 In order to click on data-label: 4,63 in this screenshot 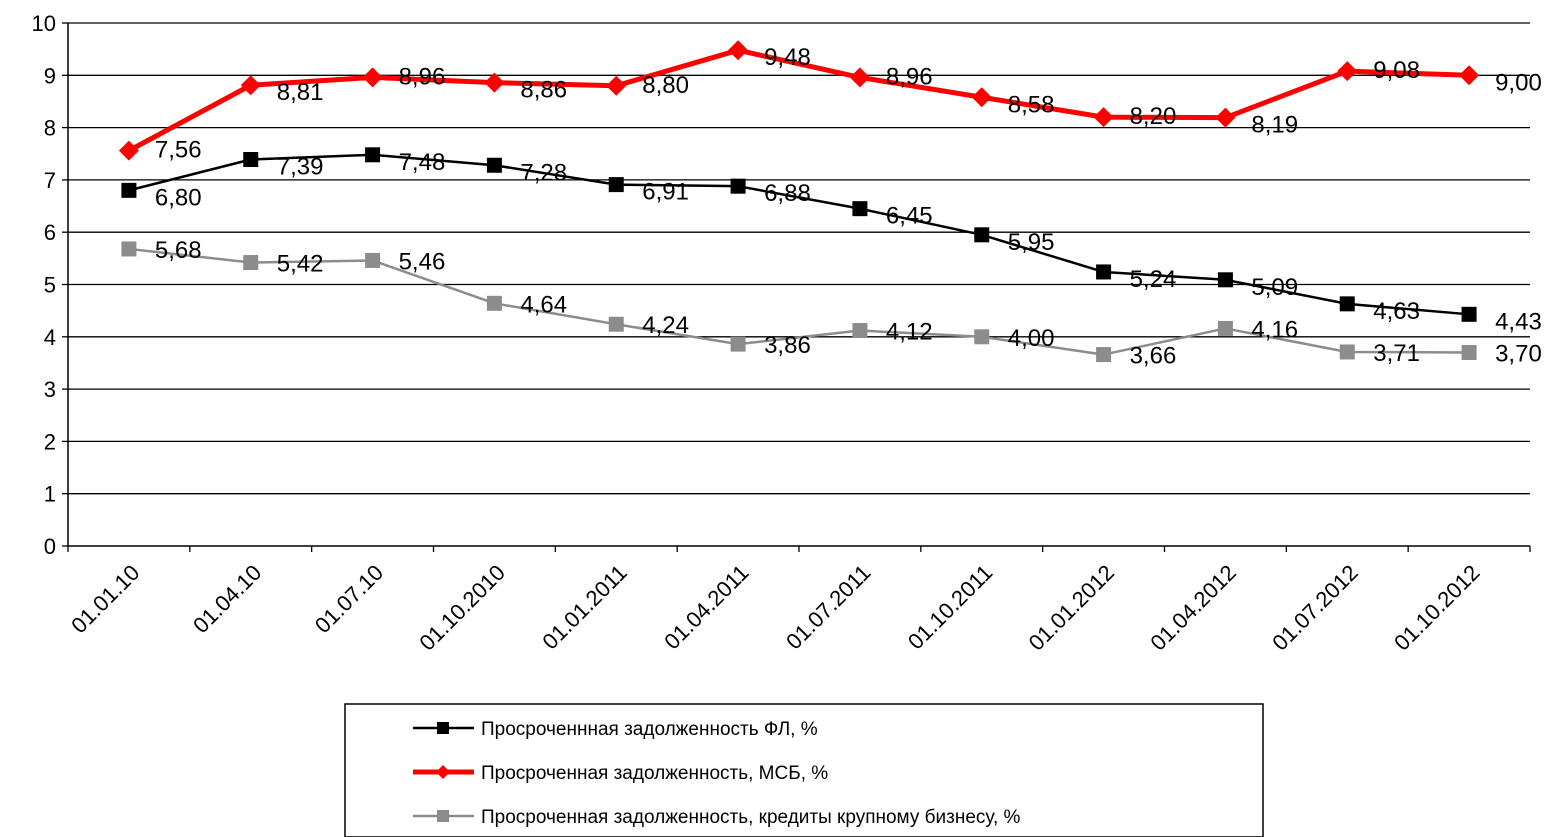, I will do `click(1396, 311)`.